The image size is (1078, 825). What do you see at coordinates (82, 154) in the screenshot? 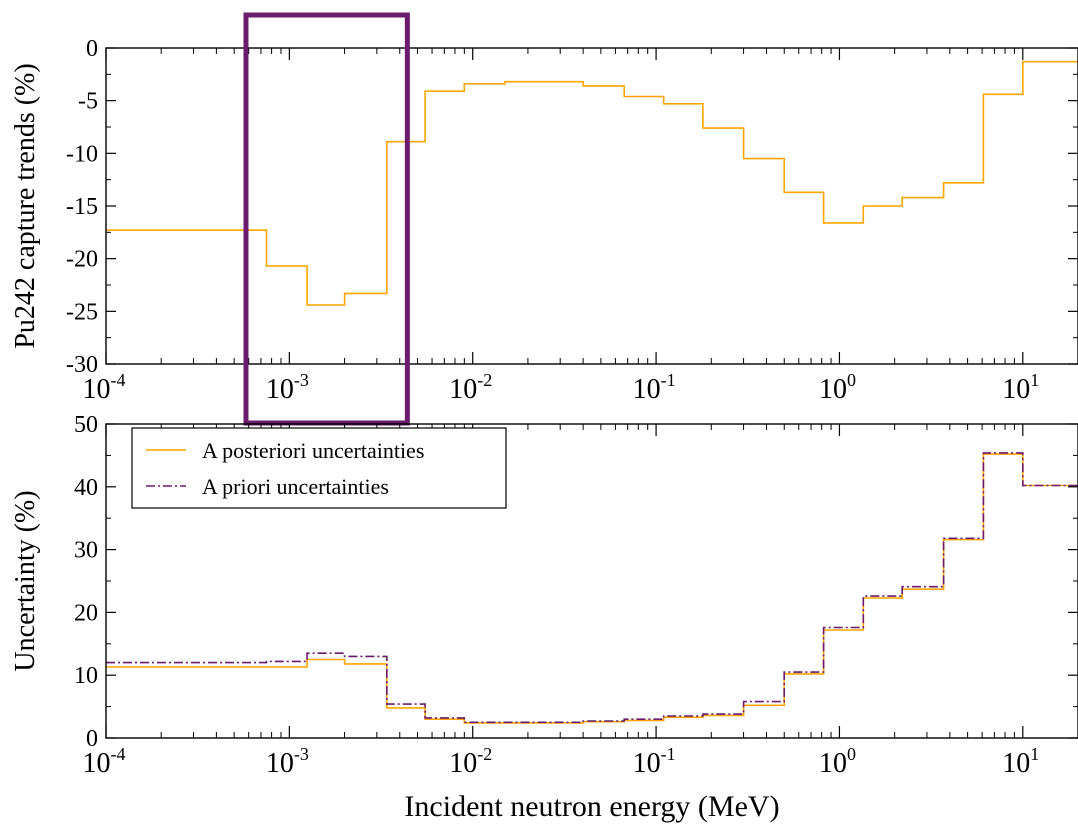
I see `y-tick-label: -10` at bounding box center [82, 154].